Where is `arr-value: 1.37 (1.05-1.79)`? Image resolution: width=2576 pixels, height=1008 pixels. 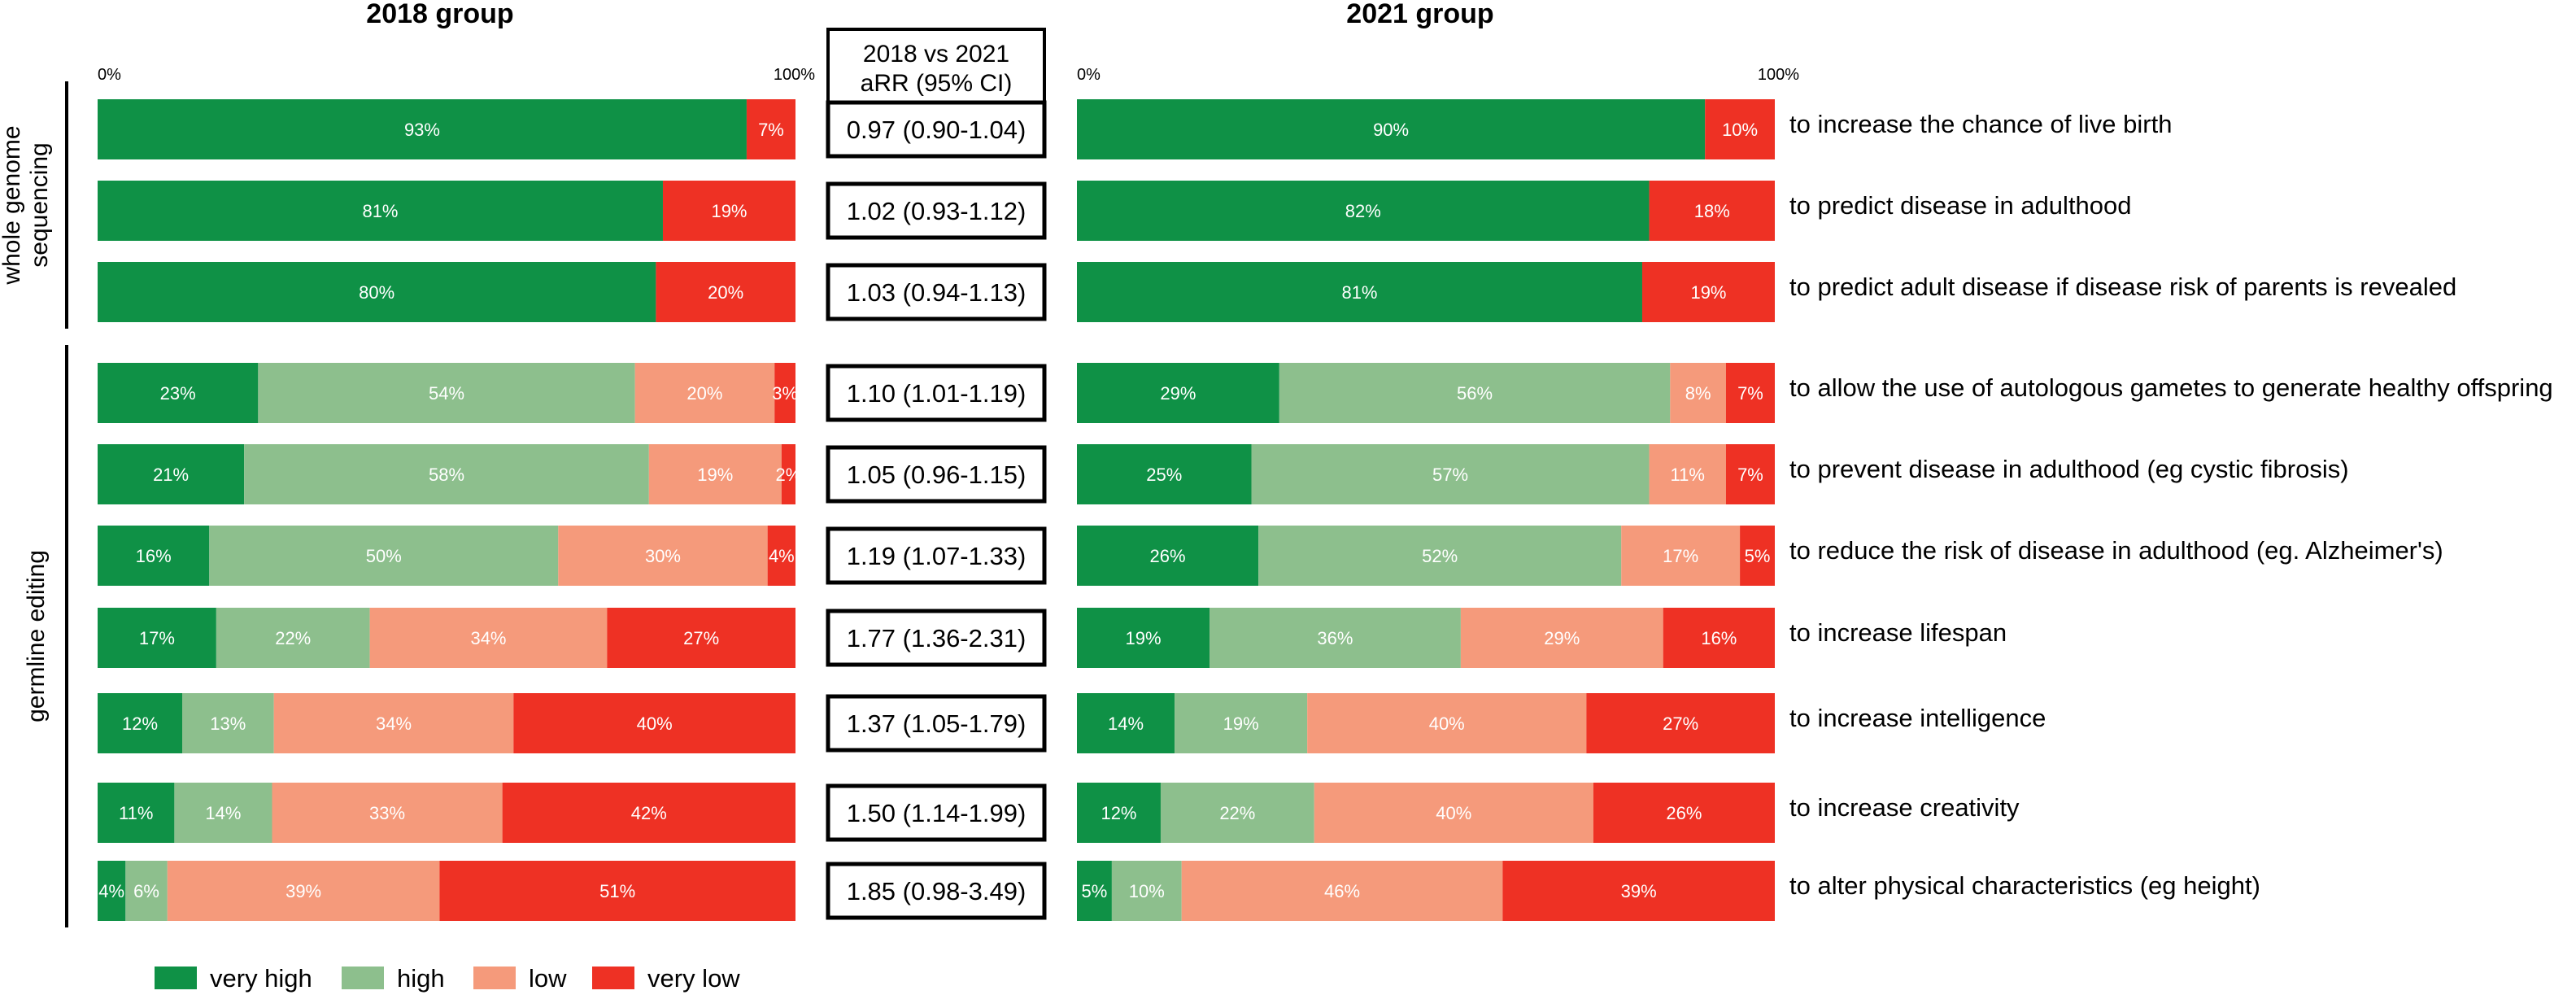
arr-value: 1.37 (1.05-1.79) is located at coordinates (936, 724).